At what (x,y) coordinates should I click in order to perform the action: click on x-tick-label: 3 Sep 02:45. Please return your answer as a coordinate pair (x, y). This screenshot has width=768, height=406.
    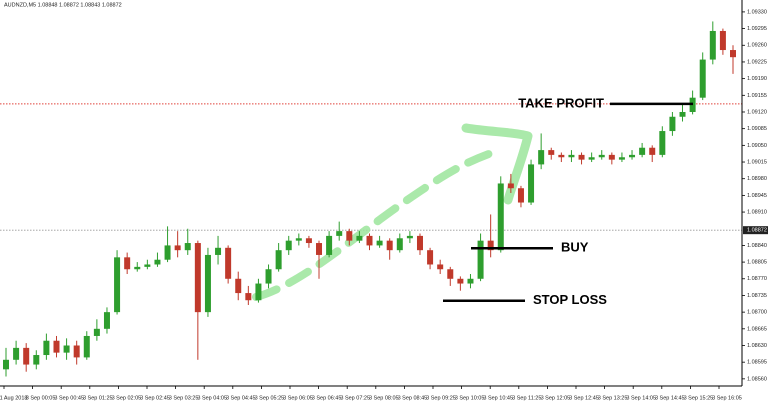
    Looking at the image, I should click on (155, 398).